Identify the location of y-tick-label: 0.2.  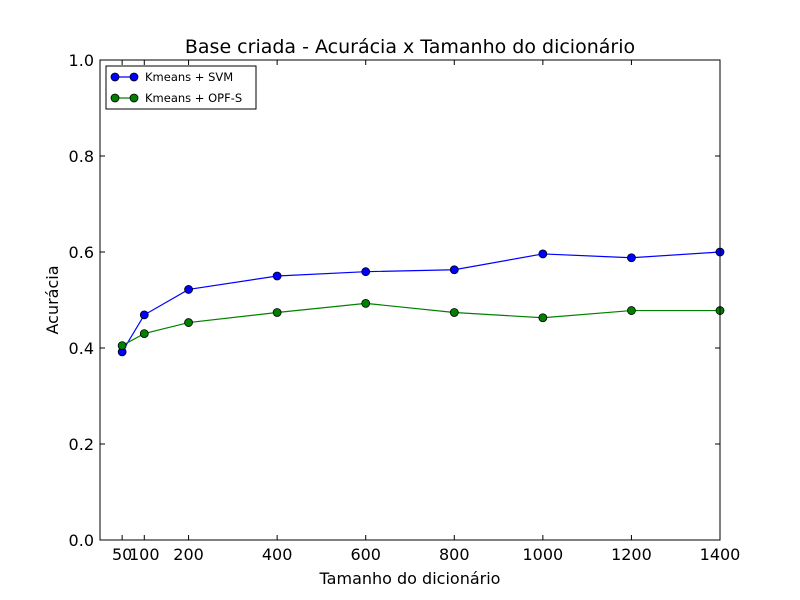
(81, 444).